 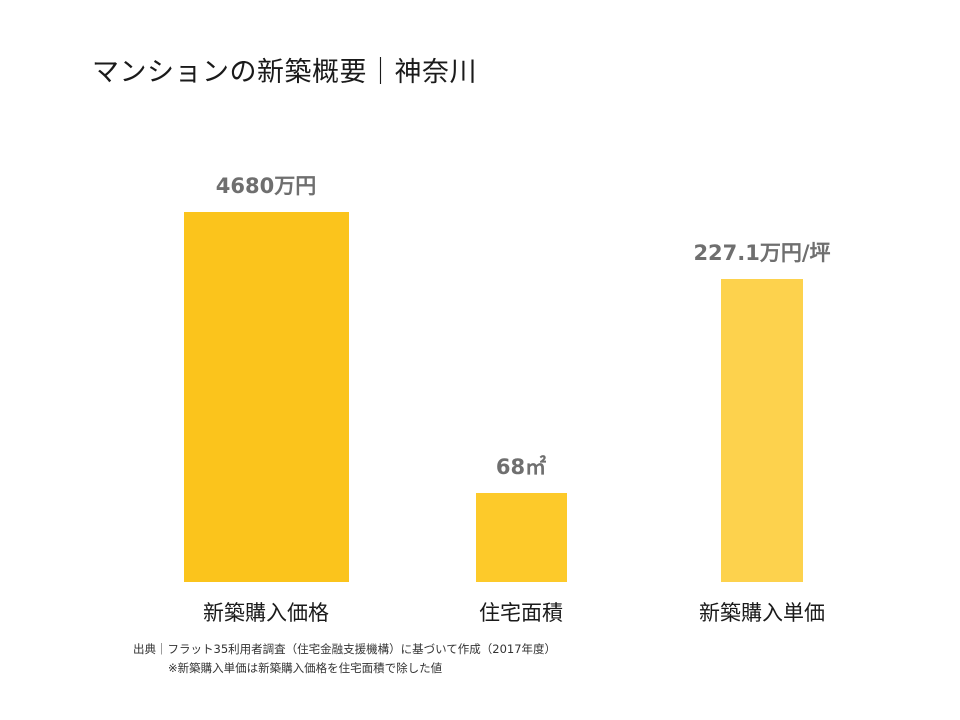 I want to click on footnote-text: ※新築購入単価は新築購入価格を住宅面積で除した値, so click(x=305, y=668).